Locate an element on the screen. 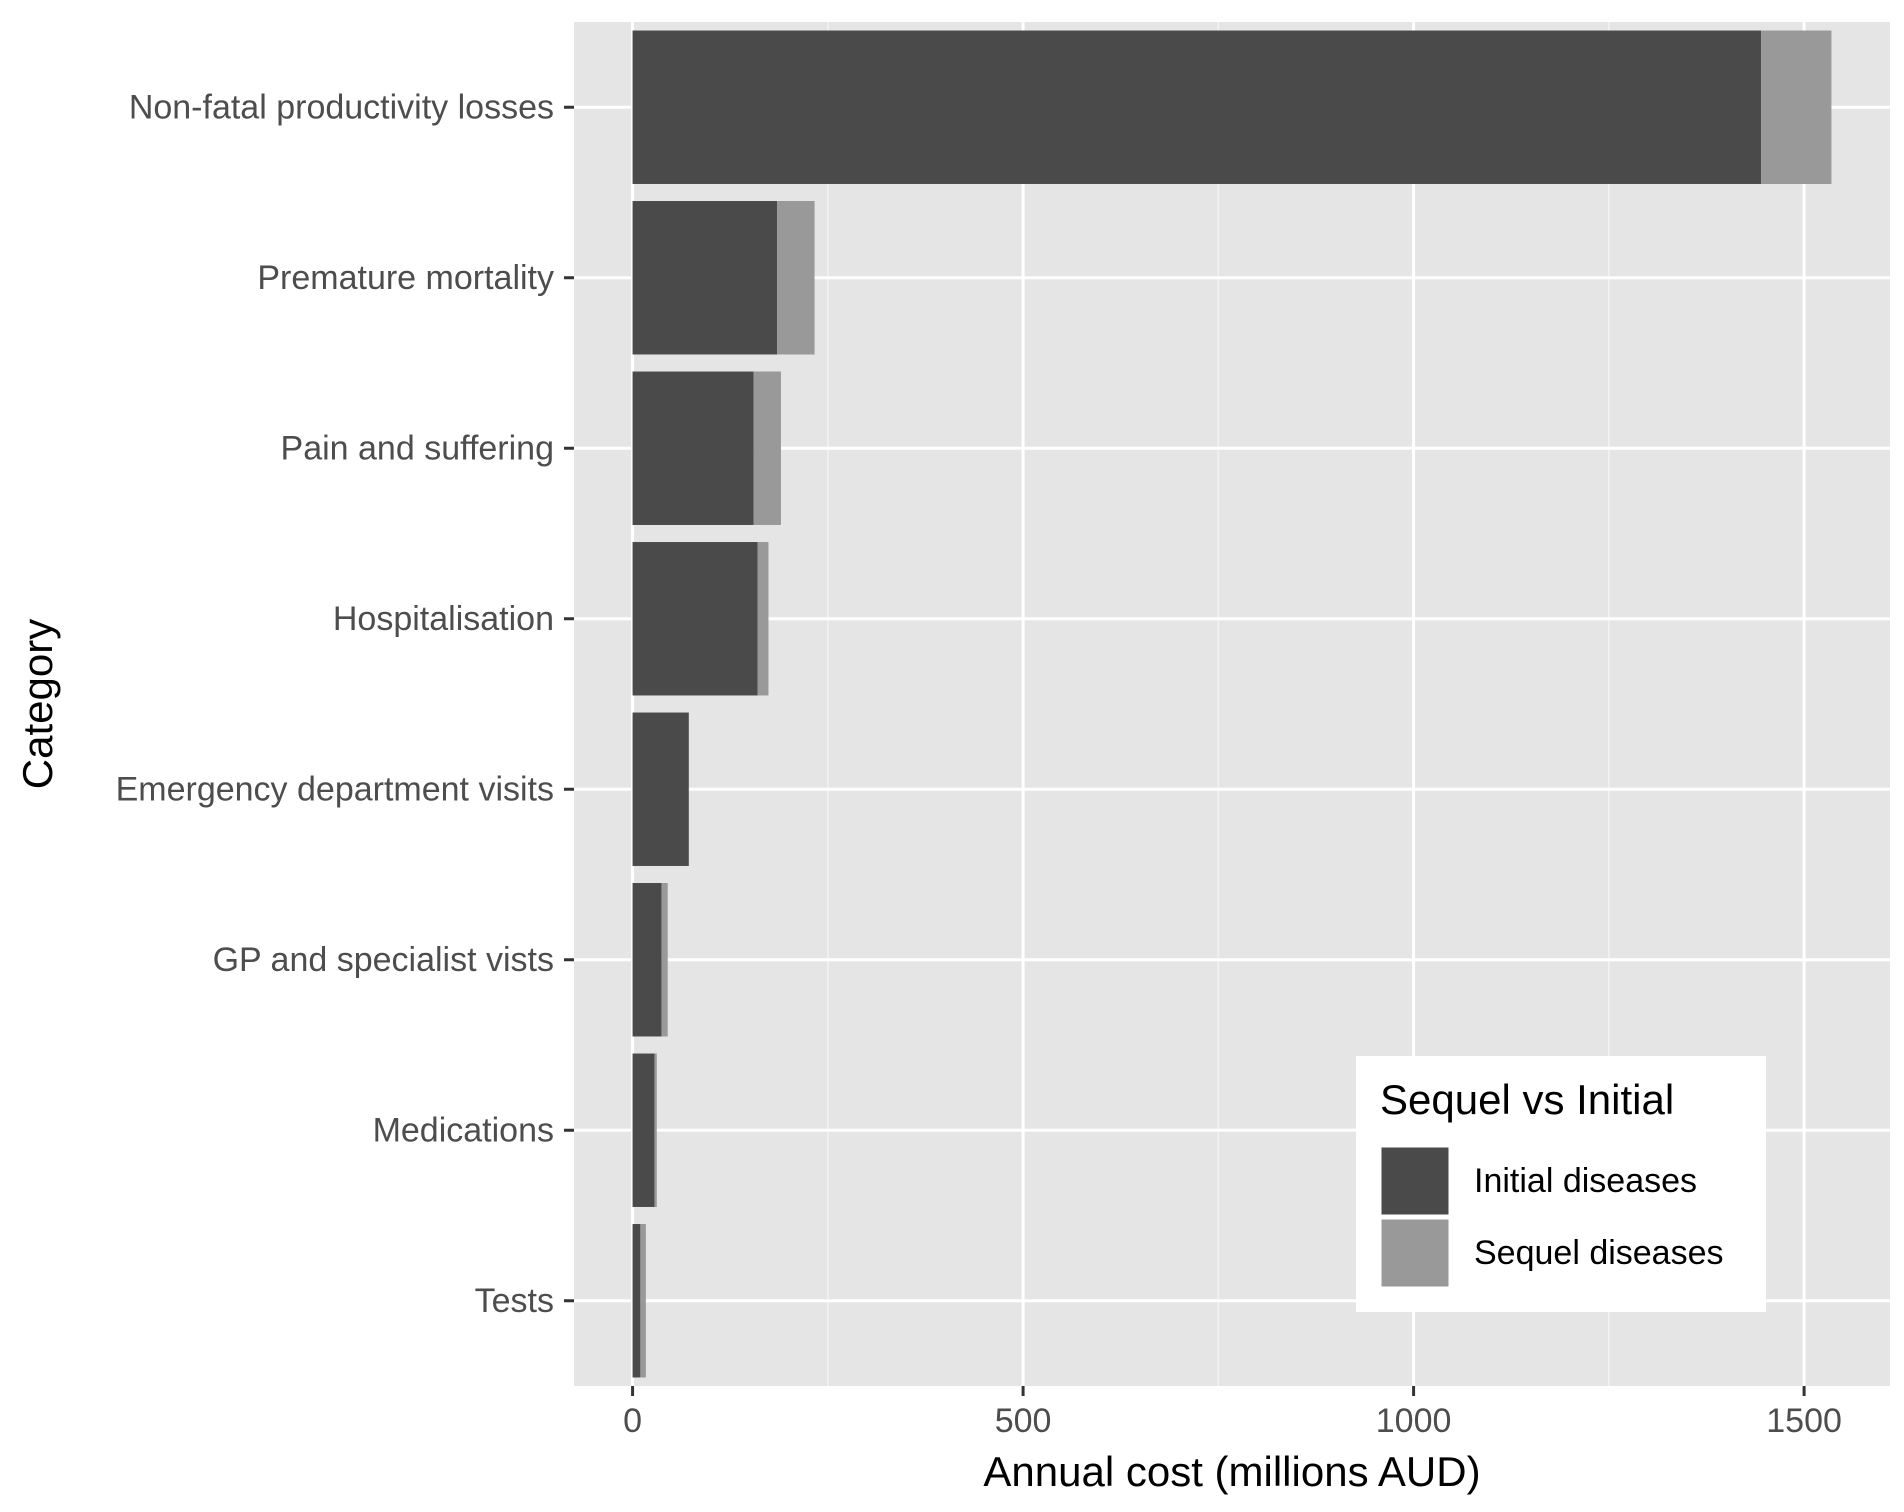  legend-entries: Initial diseases Sequel diseases is located at coordinates (1551, 1217).